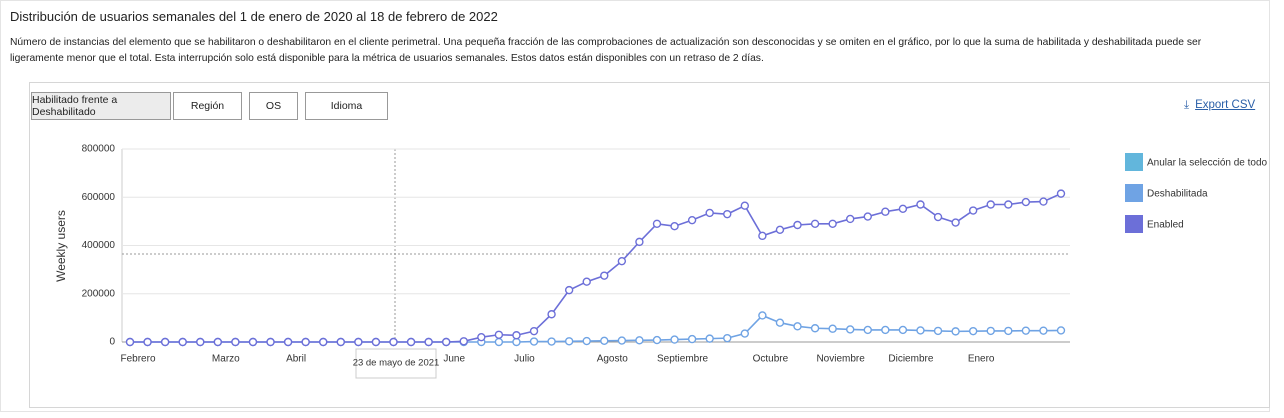  What do you see at coordinates (613, 359) in the screenshot?
I see `x-tick-label: Agosto` at bounding box center [613, 359].